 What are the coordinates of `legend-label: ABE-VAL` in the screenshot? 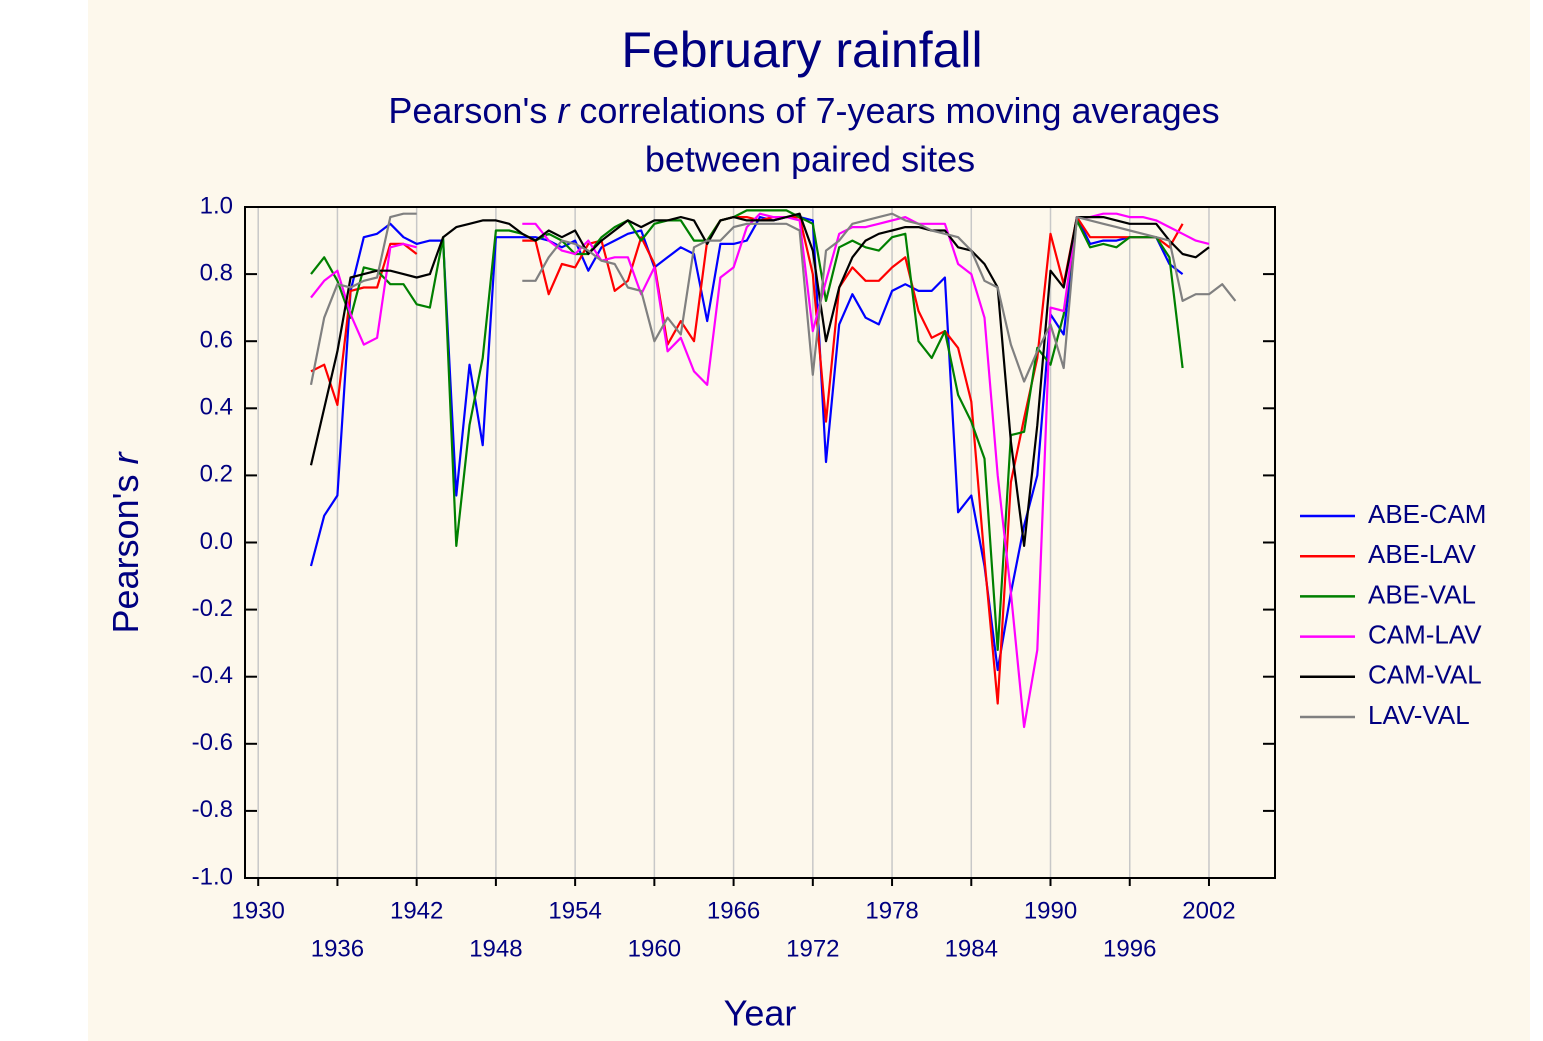 It's located at (1422, 594).